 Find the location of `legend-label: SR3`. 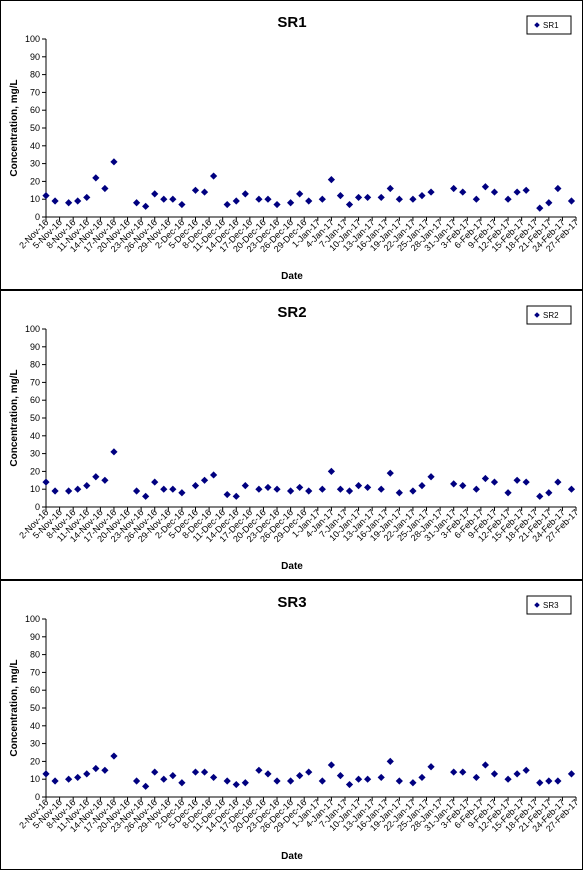

legend-label: SR3 is located at coordinates (551, 605).